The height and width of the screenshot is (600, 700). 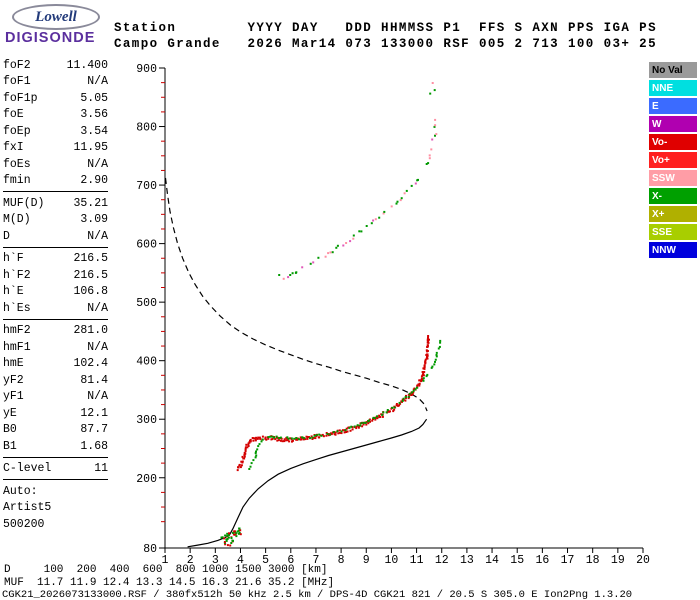 I want to click on y-tick-label: 800, so click(x=146, y=128).